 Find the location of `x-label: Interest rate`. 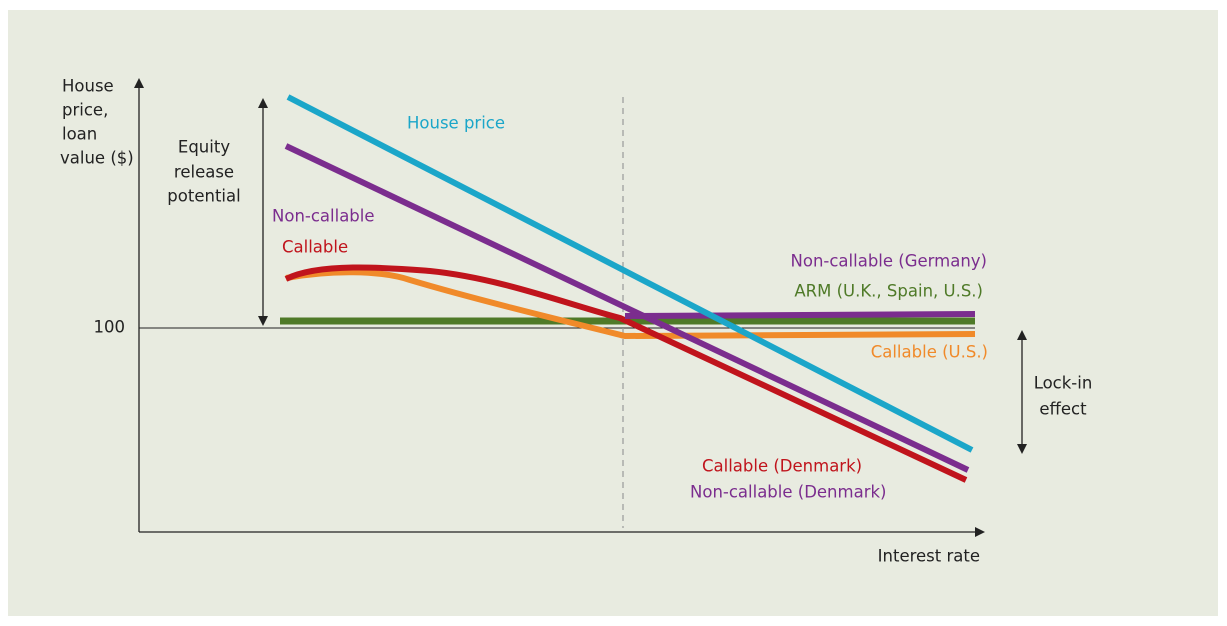

x-label: Interest rate is located at coordinates (929, 556).